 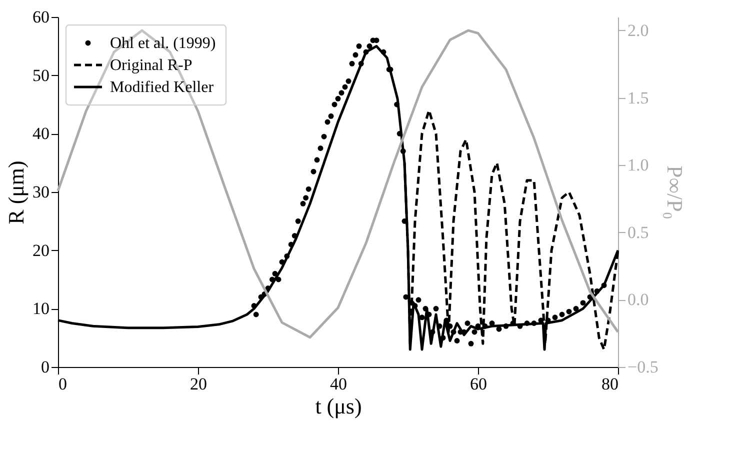 What do you see at coordinates (638, 232) in the screenshot?
I see `y2-tick-label: 0.5` at bounding box center [638, 232].